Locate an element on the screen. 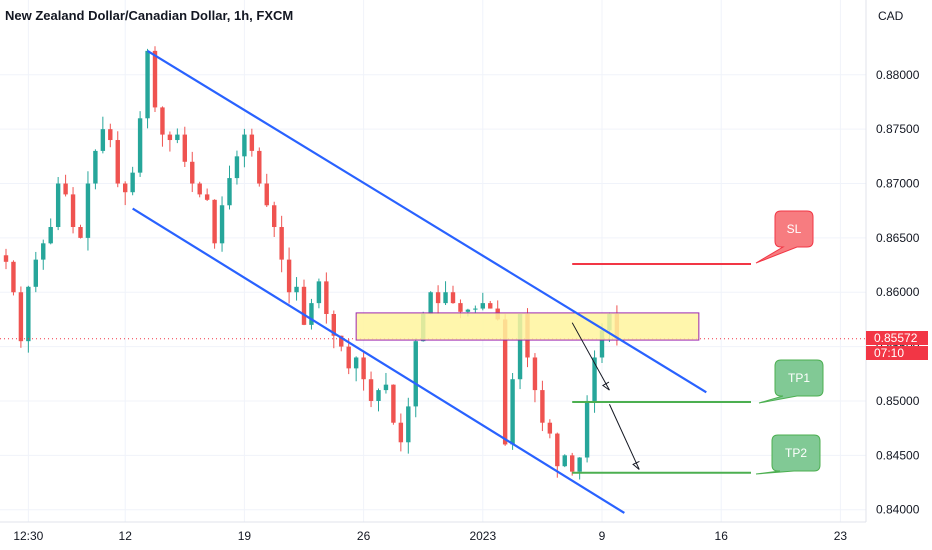 Image resolution: width=932 pixels, height=550 pixels. stop-loss-callout: SL is located at coordinates (784, 237).